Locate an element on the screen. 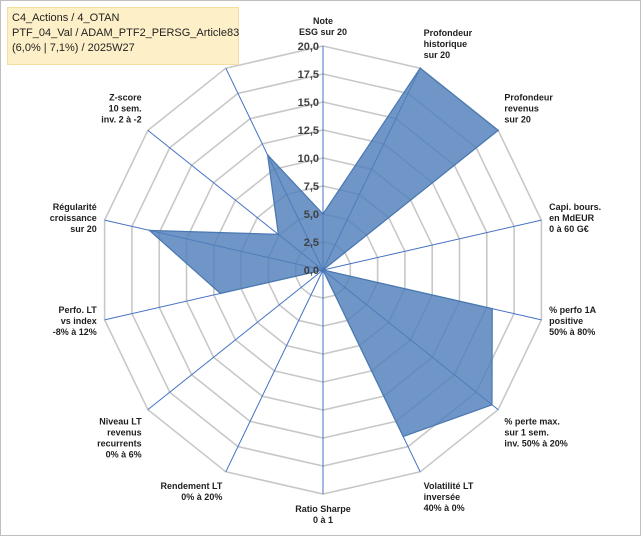  axis-label-1-line-1: historique is located at coordinates (446, 44).